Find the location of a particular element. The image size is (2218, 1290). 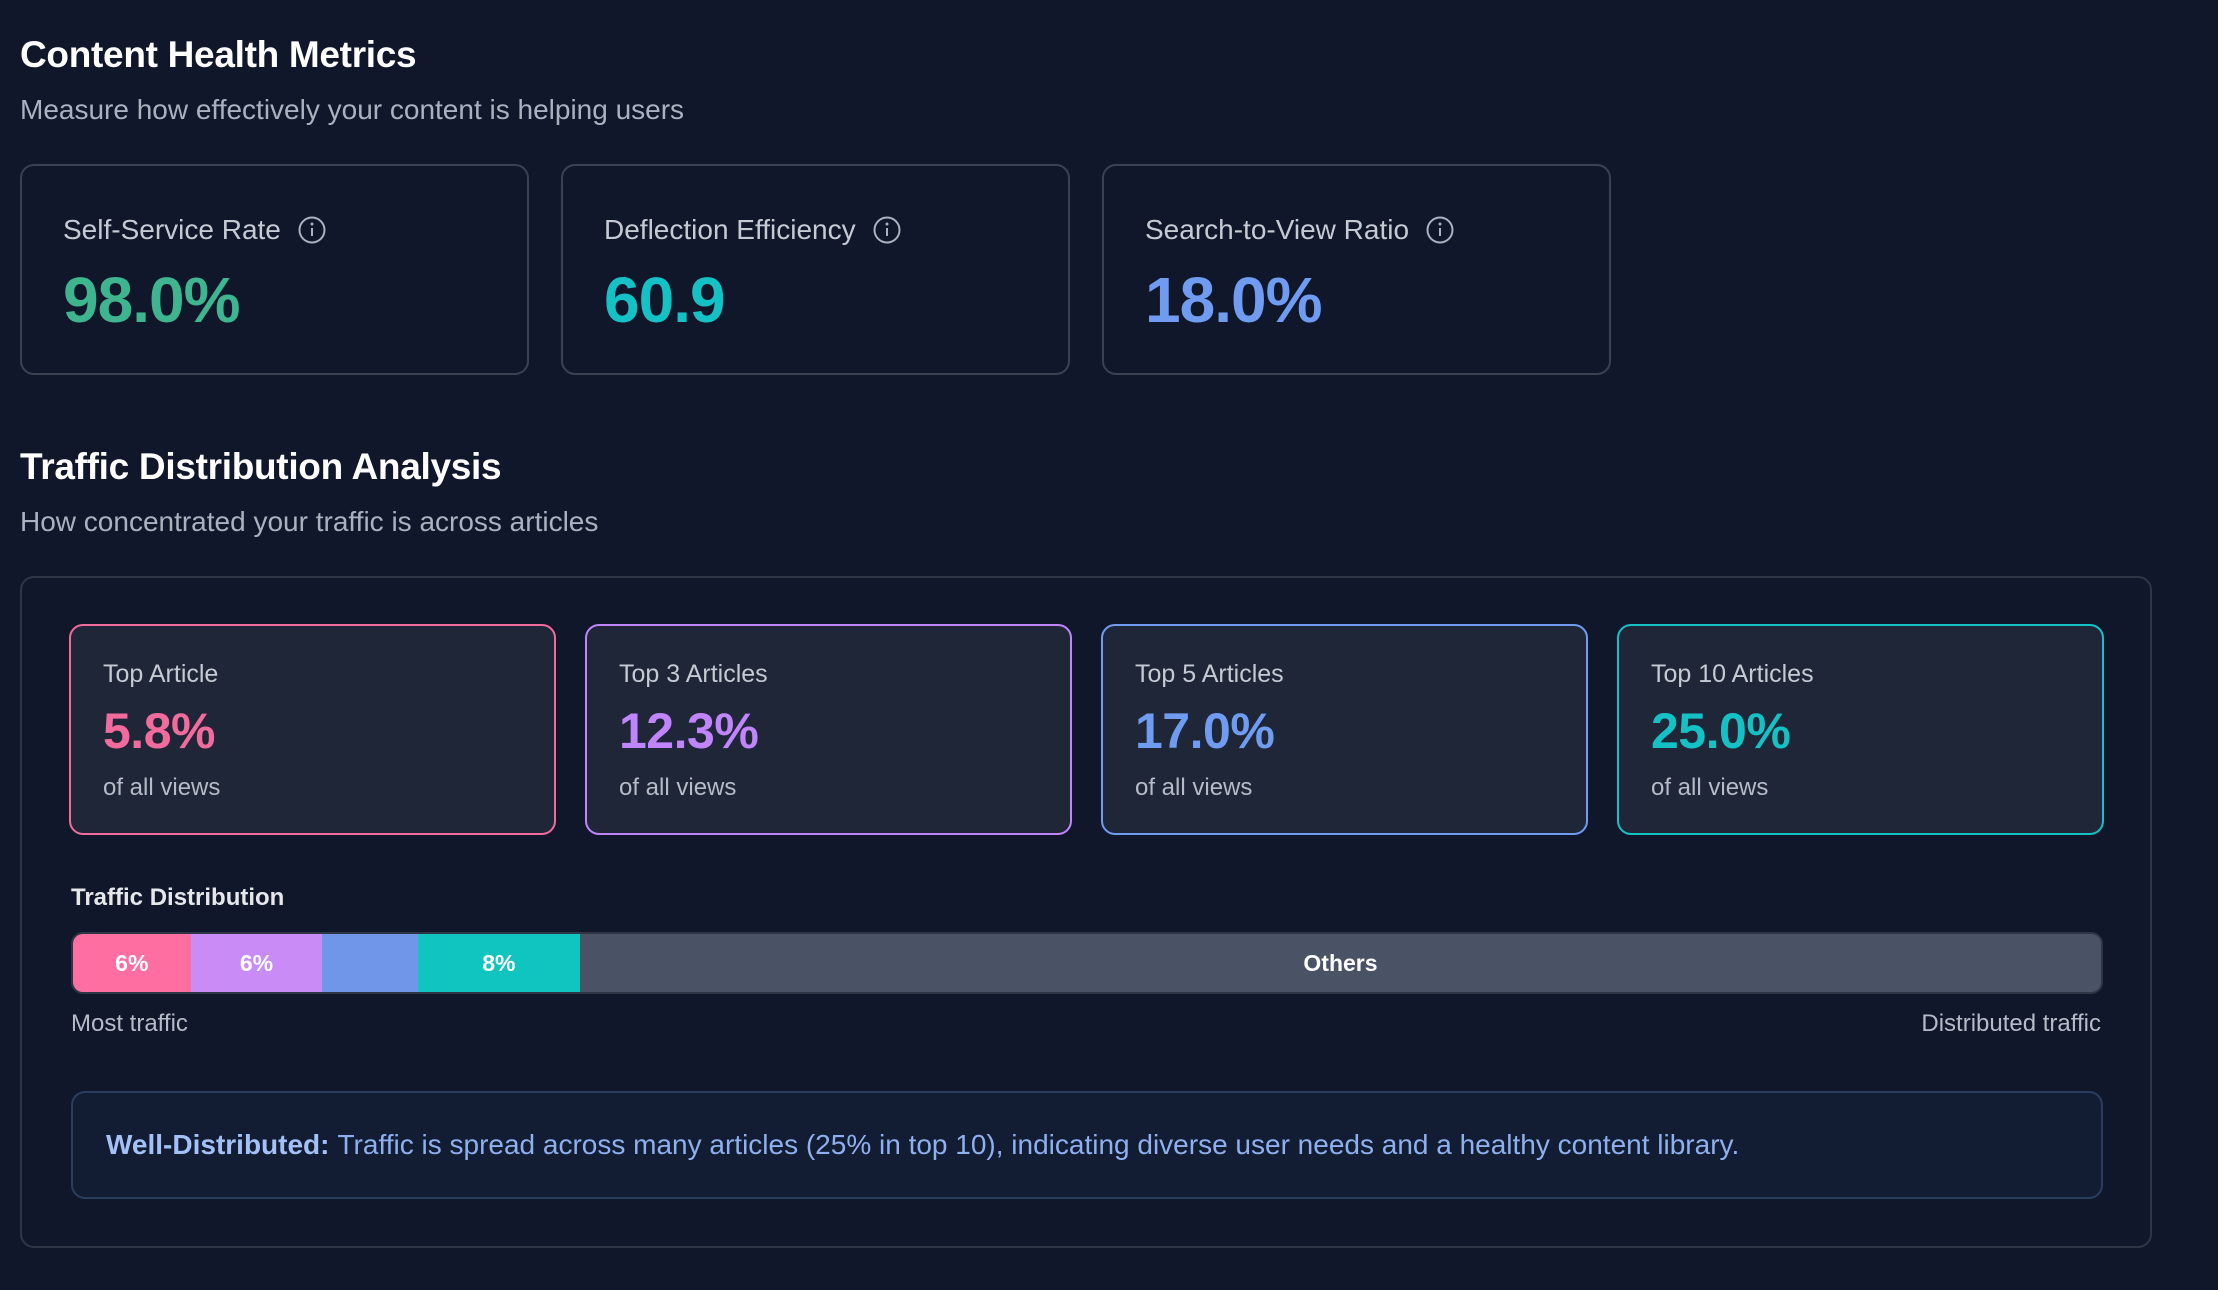

top-card-3: Top 3 Articles 12.3% of all views is located at coordinates (828, 729).